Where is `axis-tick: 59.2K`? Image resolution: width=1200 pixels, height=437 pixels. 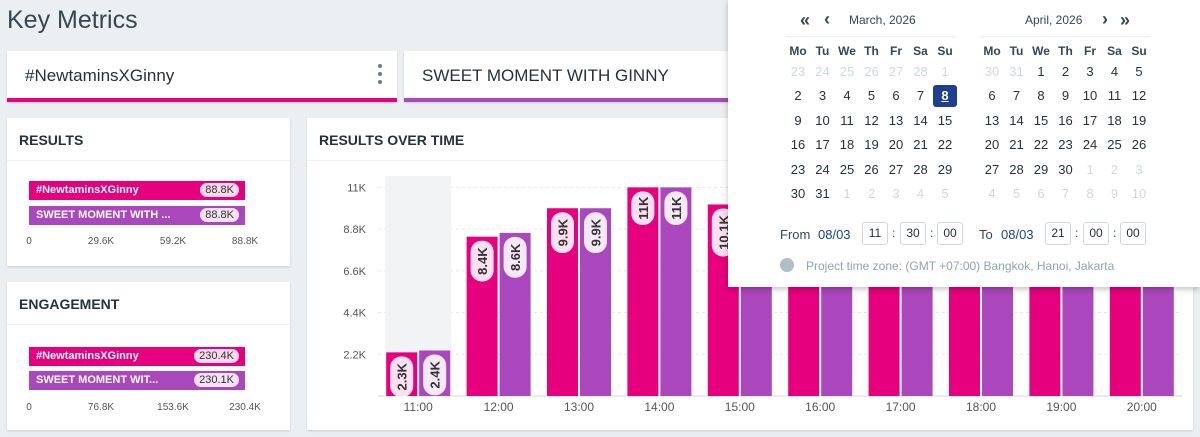 axis-tick: 59.2K is located at coordinates (173, 241).